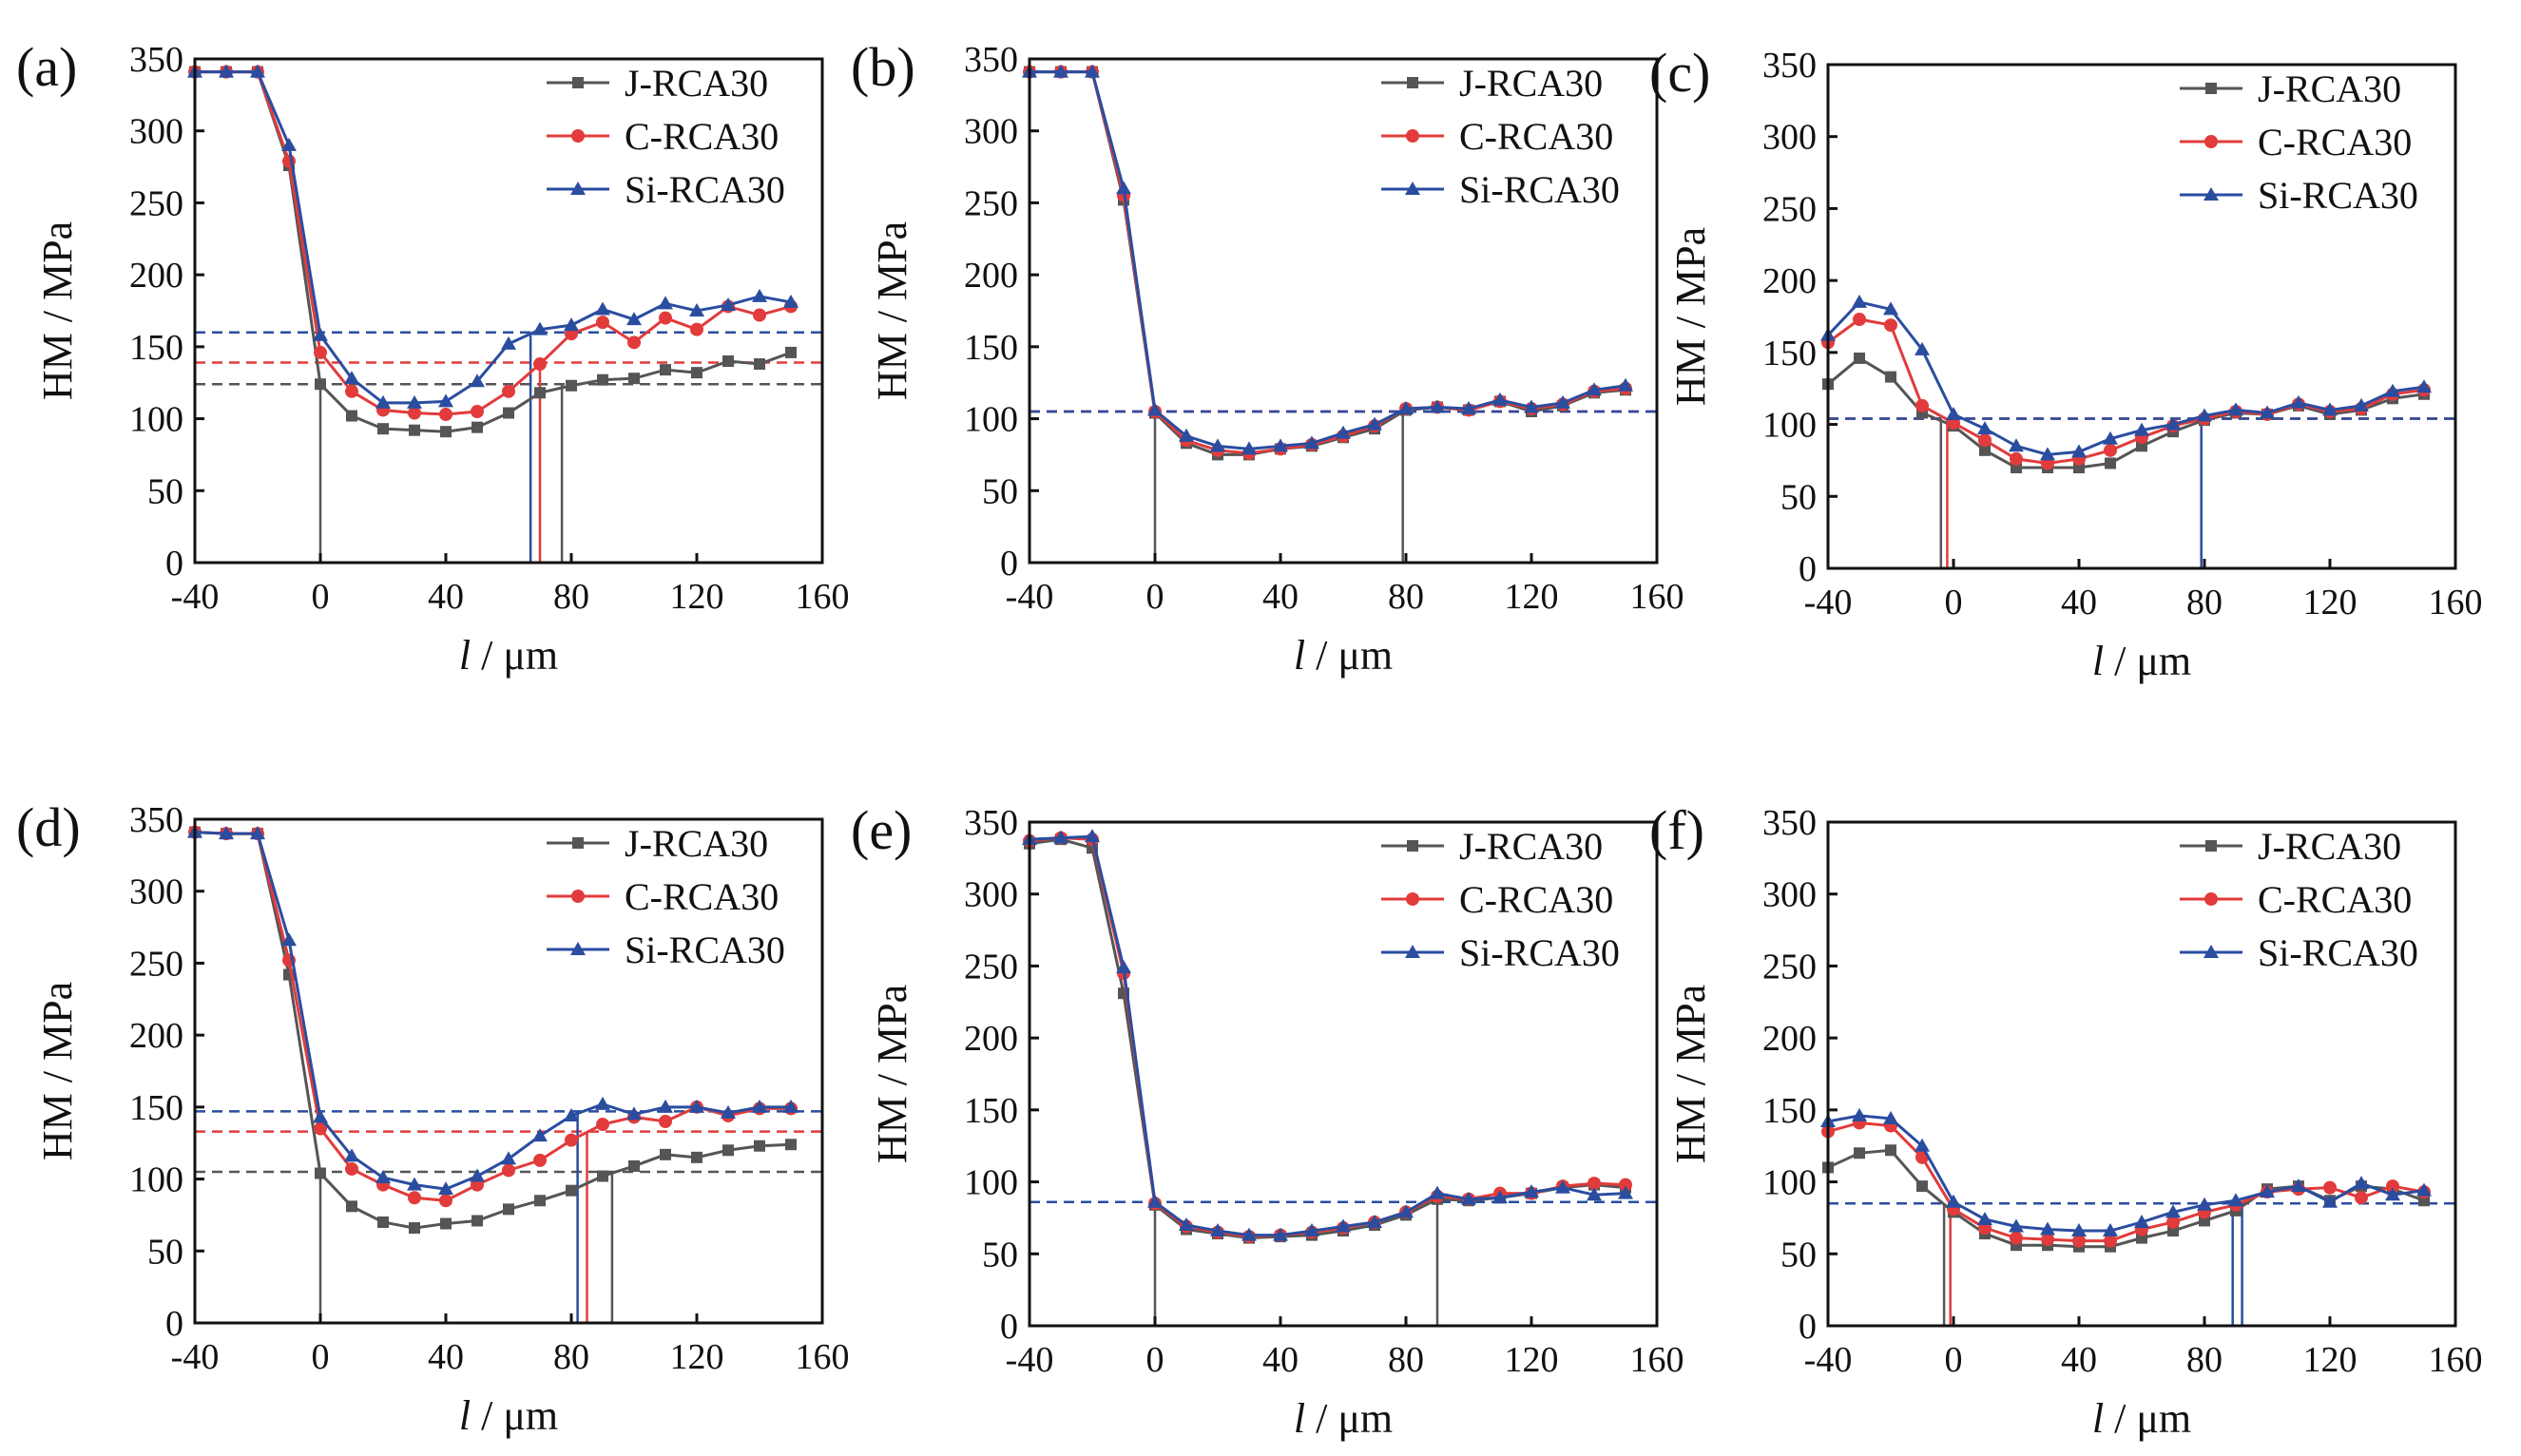  Describe the element at coordinates (578, 949) in the screenshot. I see `legend-marker-si-rca30` at that location.